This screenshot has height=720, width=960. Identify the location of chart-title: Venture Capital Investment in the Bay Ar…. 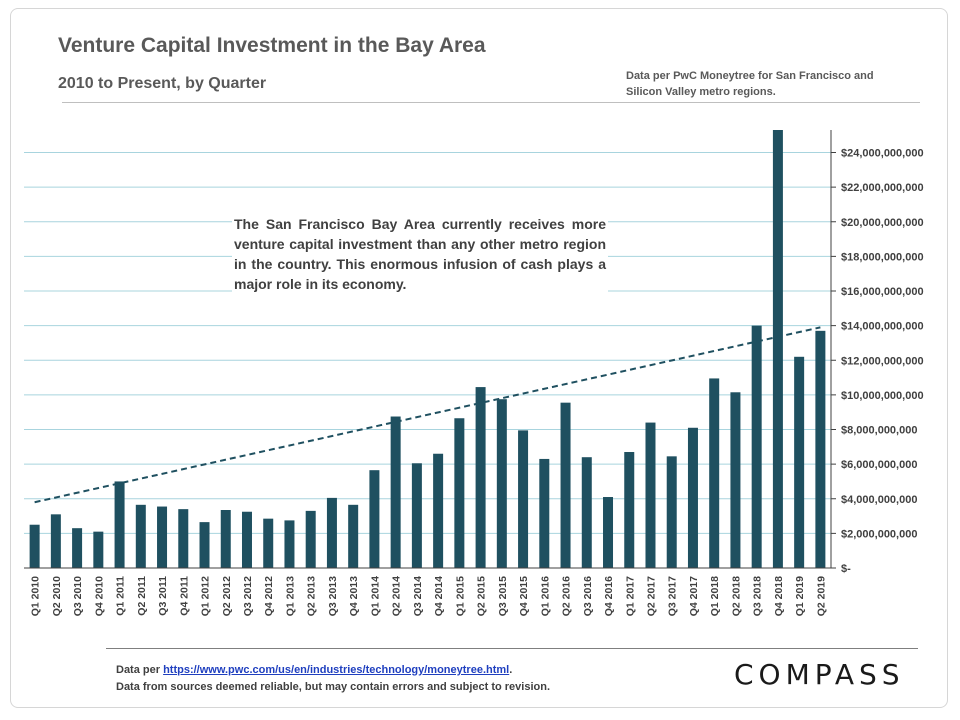
(272, 45).